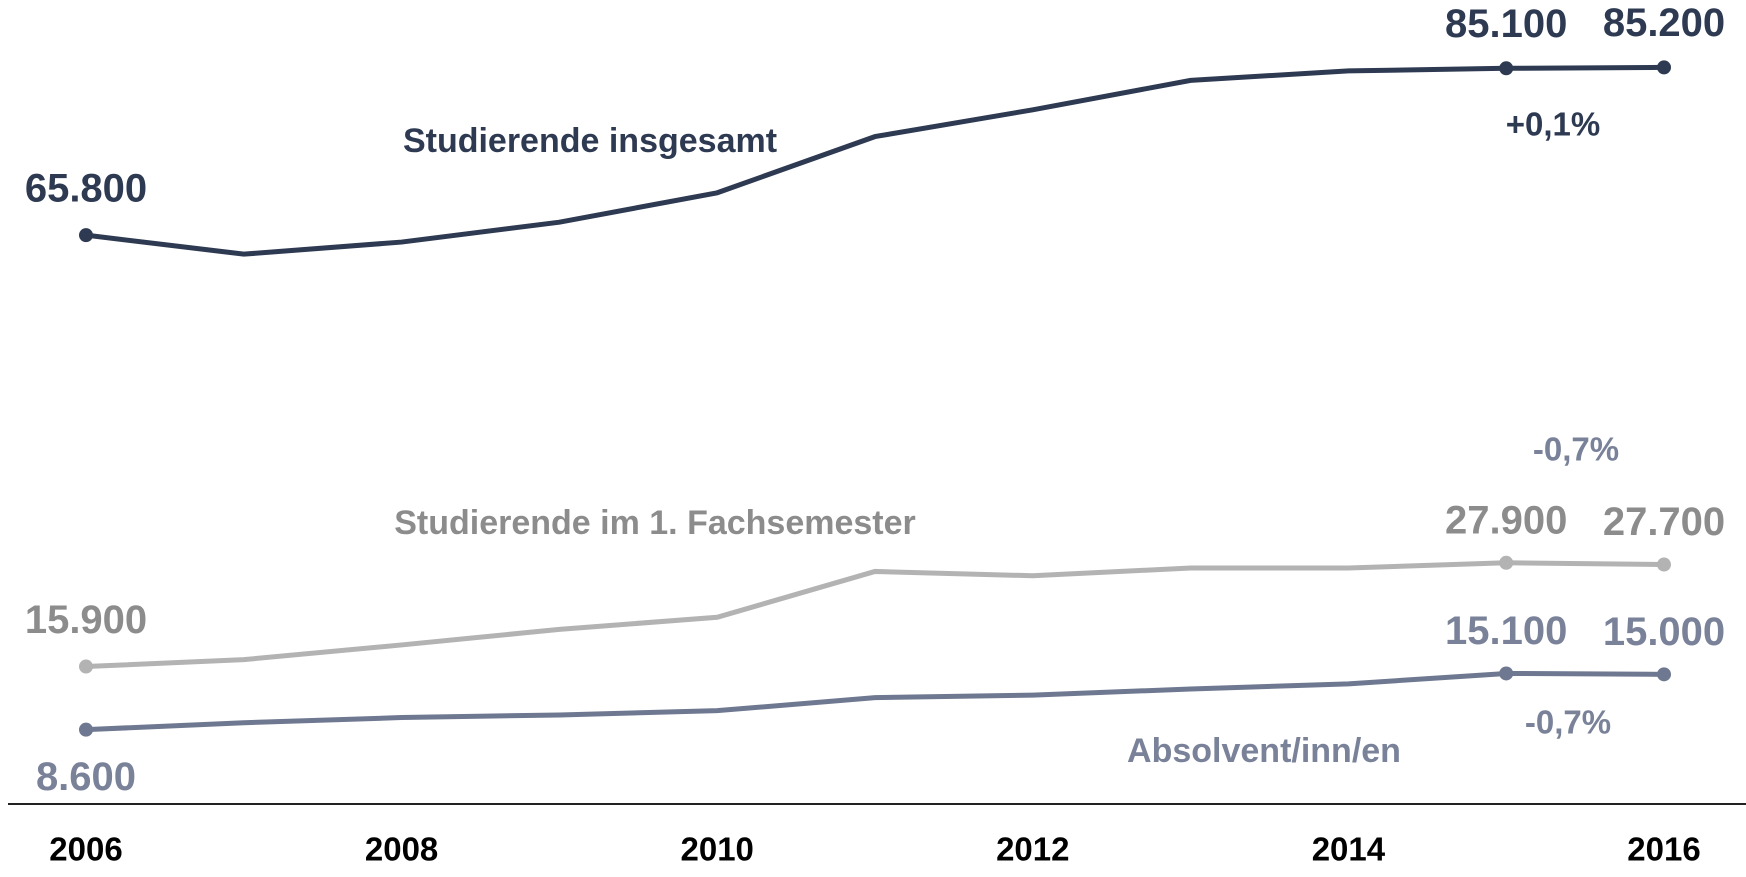  I want to click on x-tick-label: 2006, so click(85, 849).